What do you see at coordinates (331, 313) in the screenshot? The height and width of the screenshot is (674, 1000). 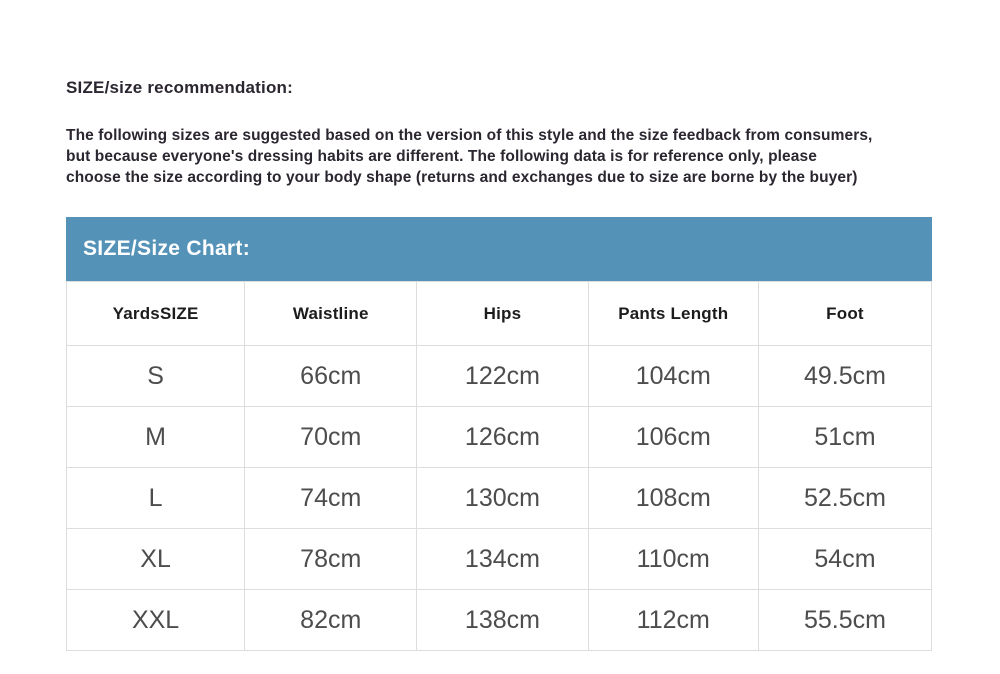 I see `column-header-waistline: Waistline` at bounding box center [331, 313].